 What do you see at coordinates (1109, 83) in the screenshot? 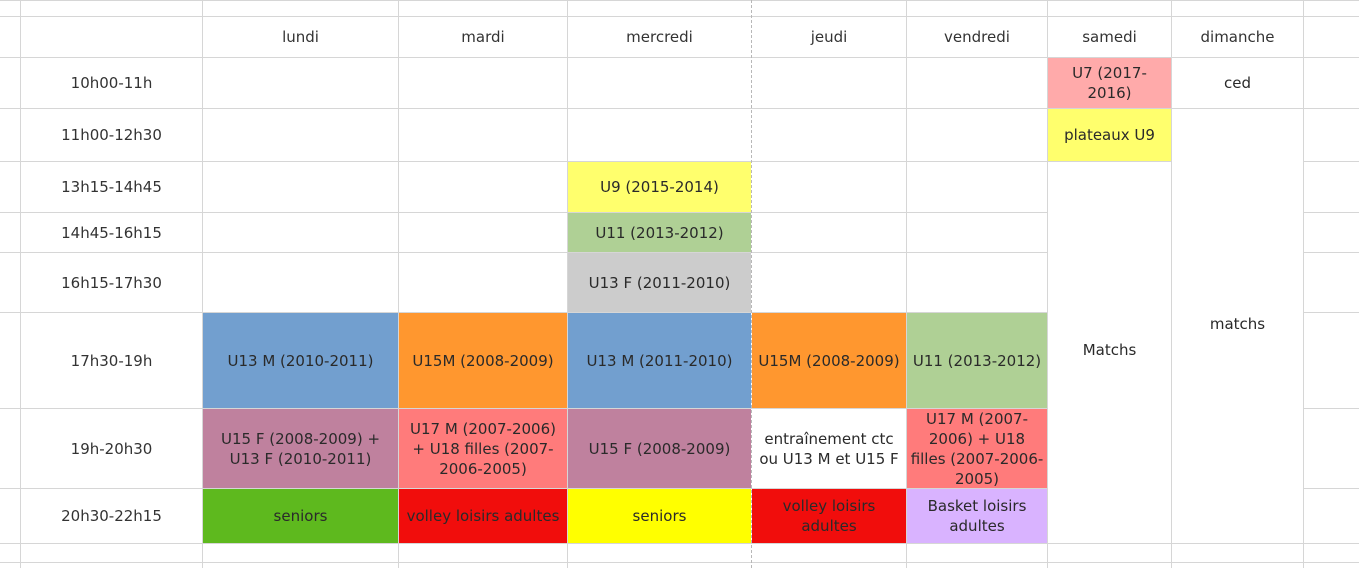
I see `slot-sam-u7: U7 (2017-2016)` at bounding box center [1109, 83].